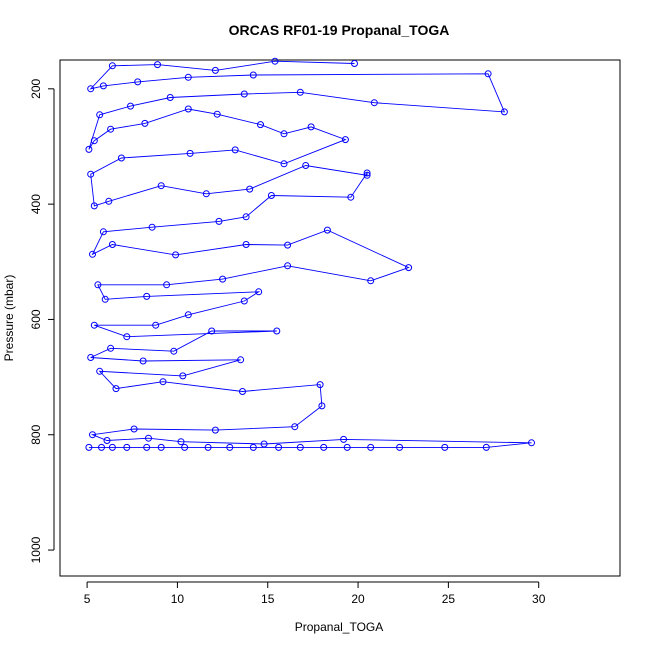  I want to click on x-tick-label: 15, so click(268, 599).